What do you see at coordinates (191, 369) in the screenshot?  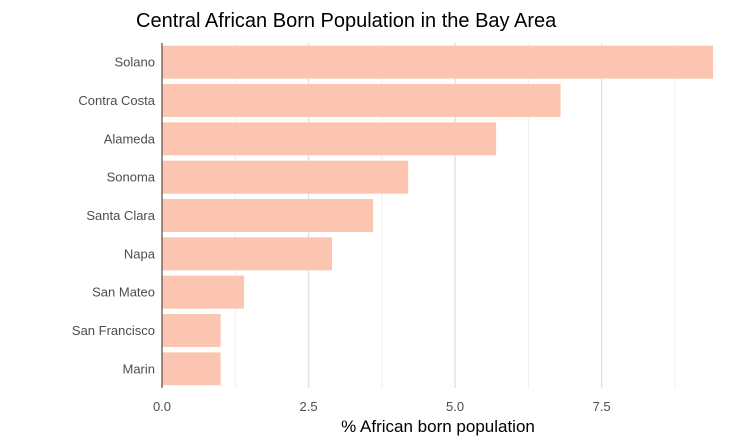 I see `bar-marin` at bounding box center [191, 369].